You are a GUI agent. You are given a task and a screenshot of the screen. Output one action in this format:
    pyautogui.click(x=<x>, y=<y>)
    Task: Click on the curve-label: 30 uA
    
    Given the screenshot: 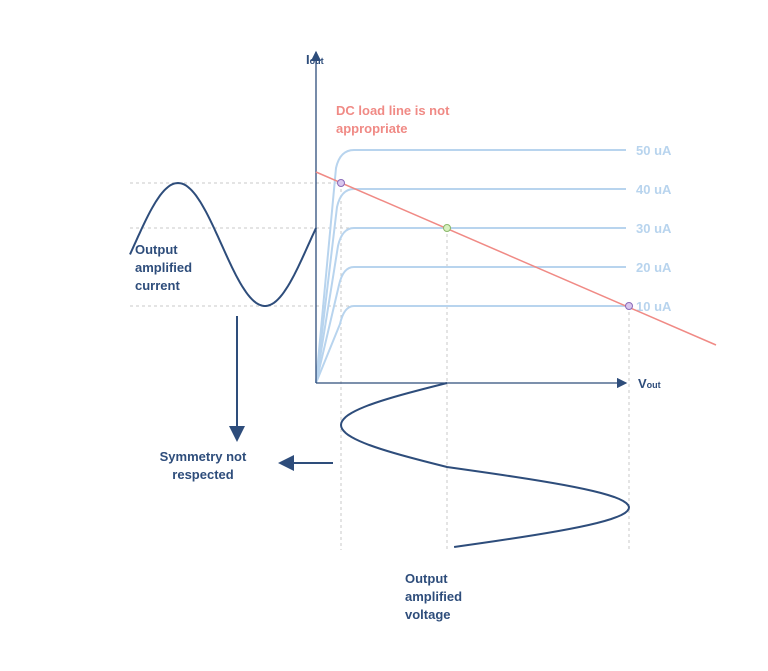 What is the action you would take?
    pyautogui.click(x=654, y=228)
    